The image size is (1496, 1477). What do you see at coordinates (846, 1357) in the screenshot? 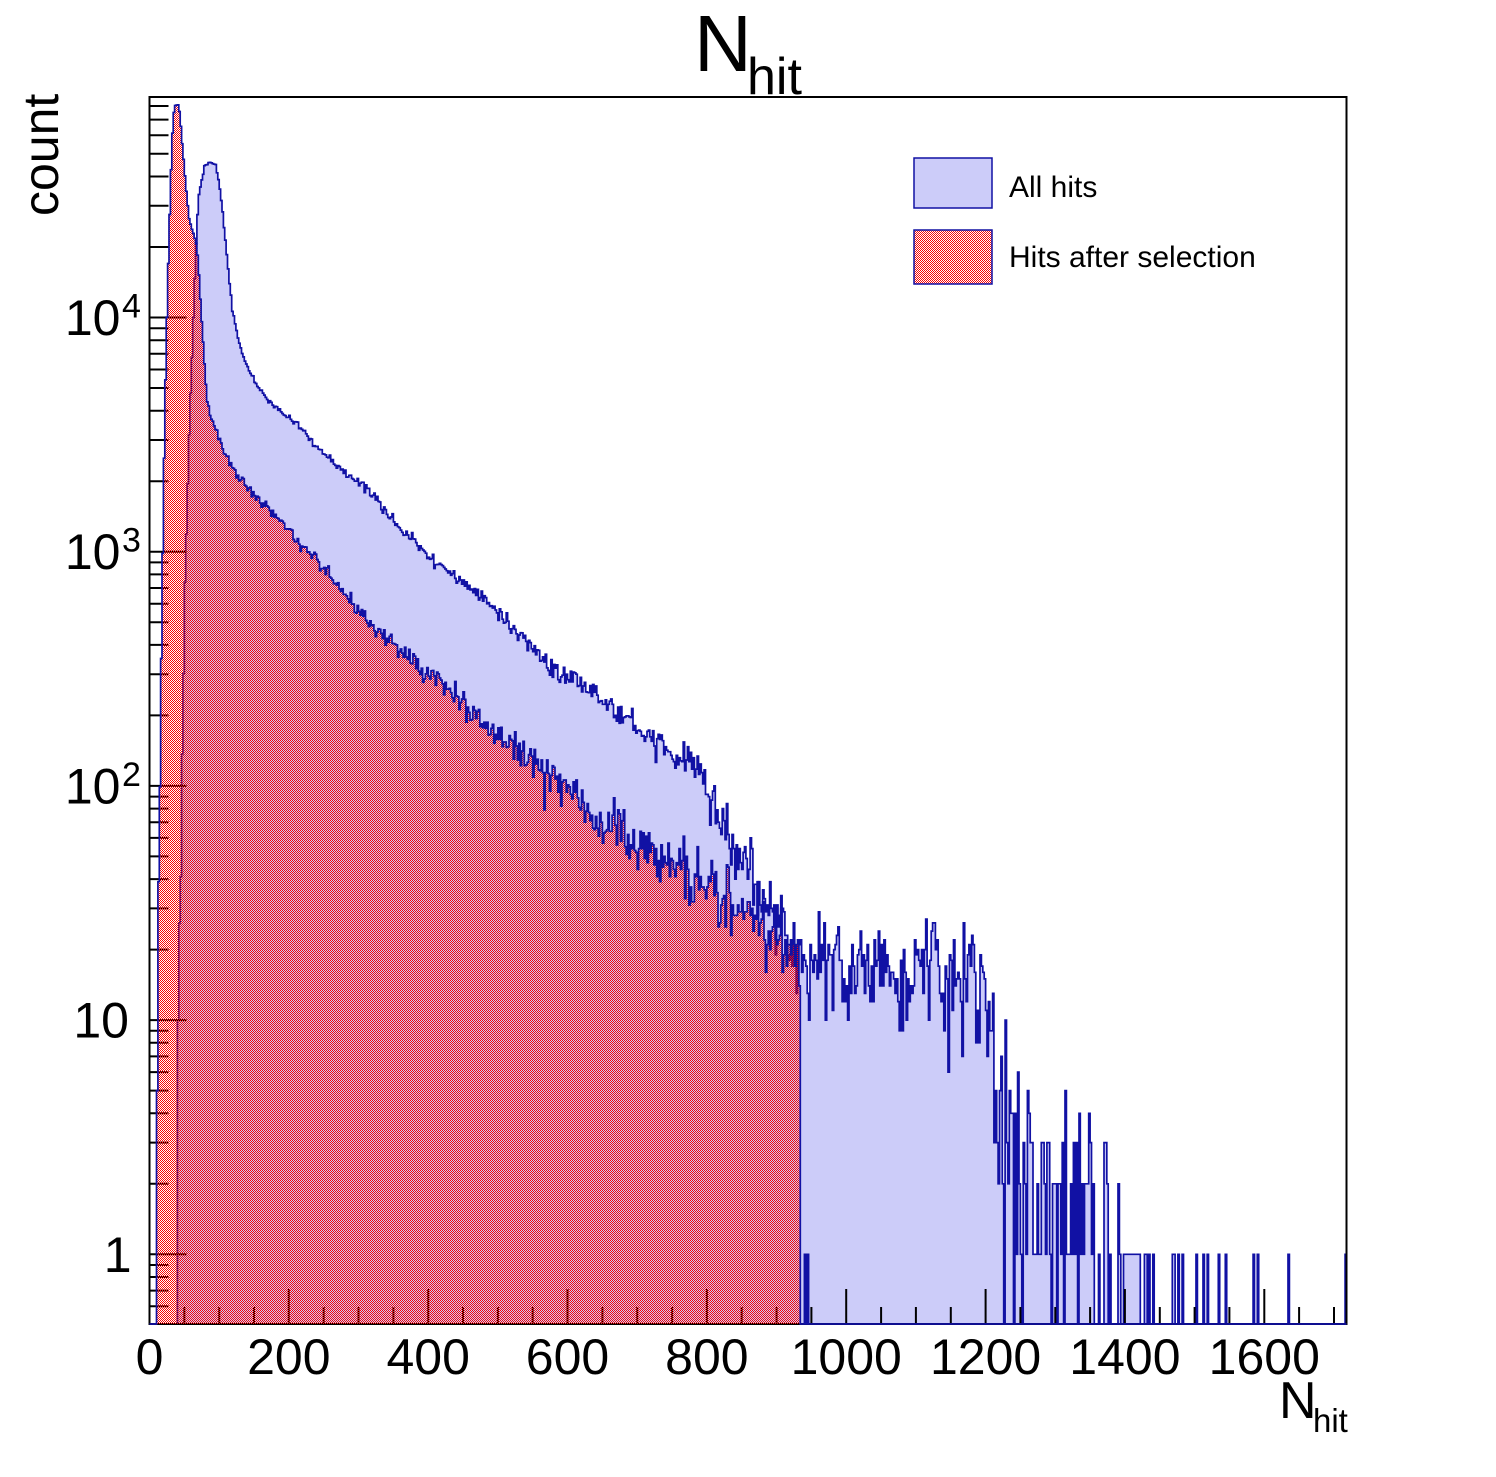
I see `svg-text: 1000` at bounding box center [846, 1357].